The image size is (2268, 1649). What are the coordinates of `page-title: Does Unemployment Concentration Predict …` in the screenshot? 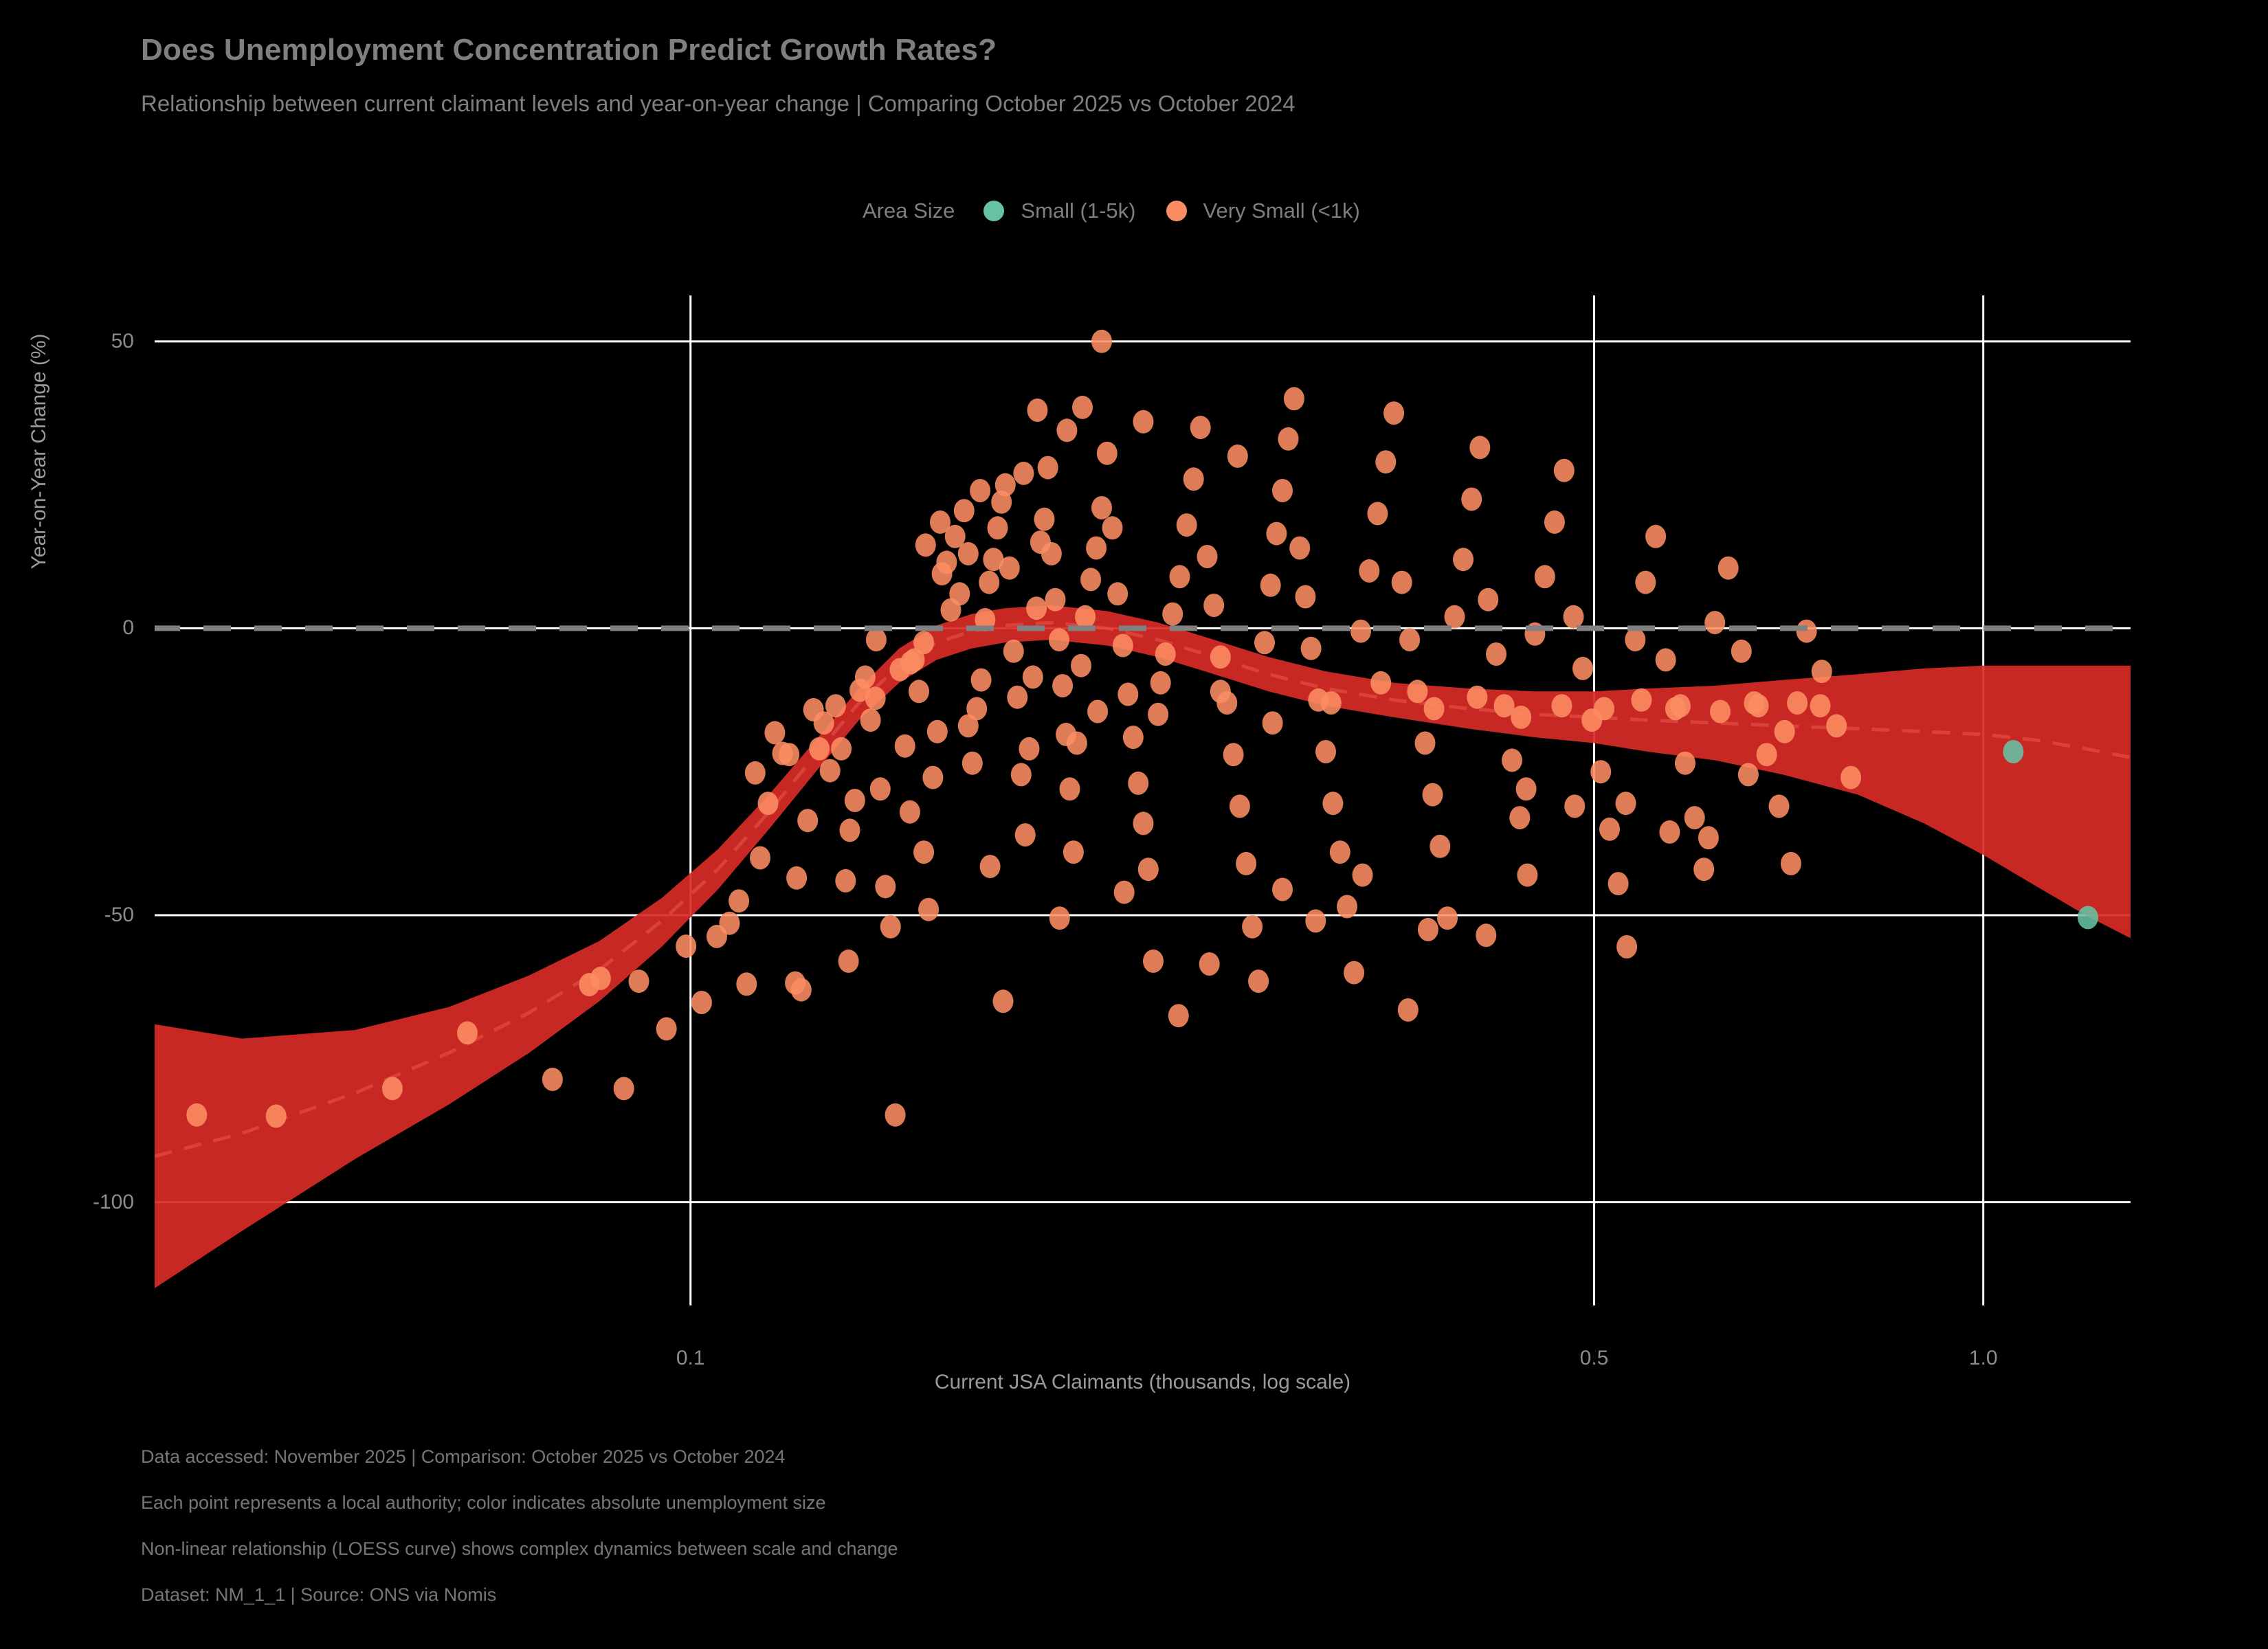 It's located at (569, 50).